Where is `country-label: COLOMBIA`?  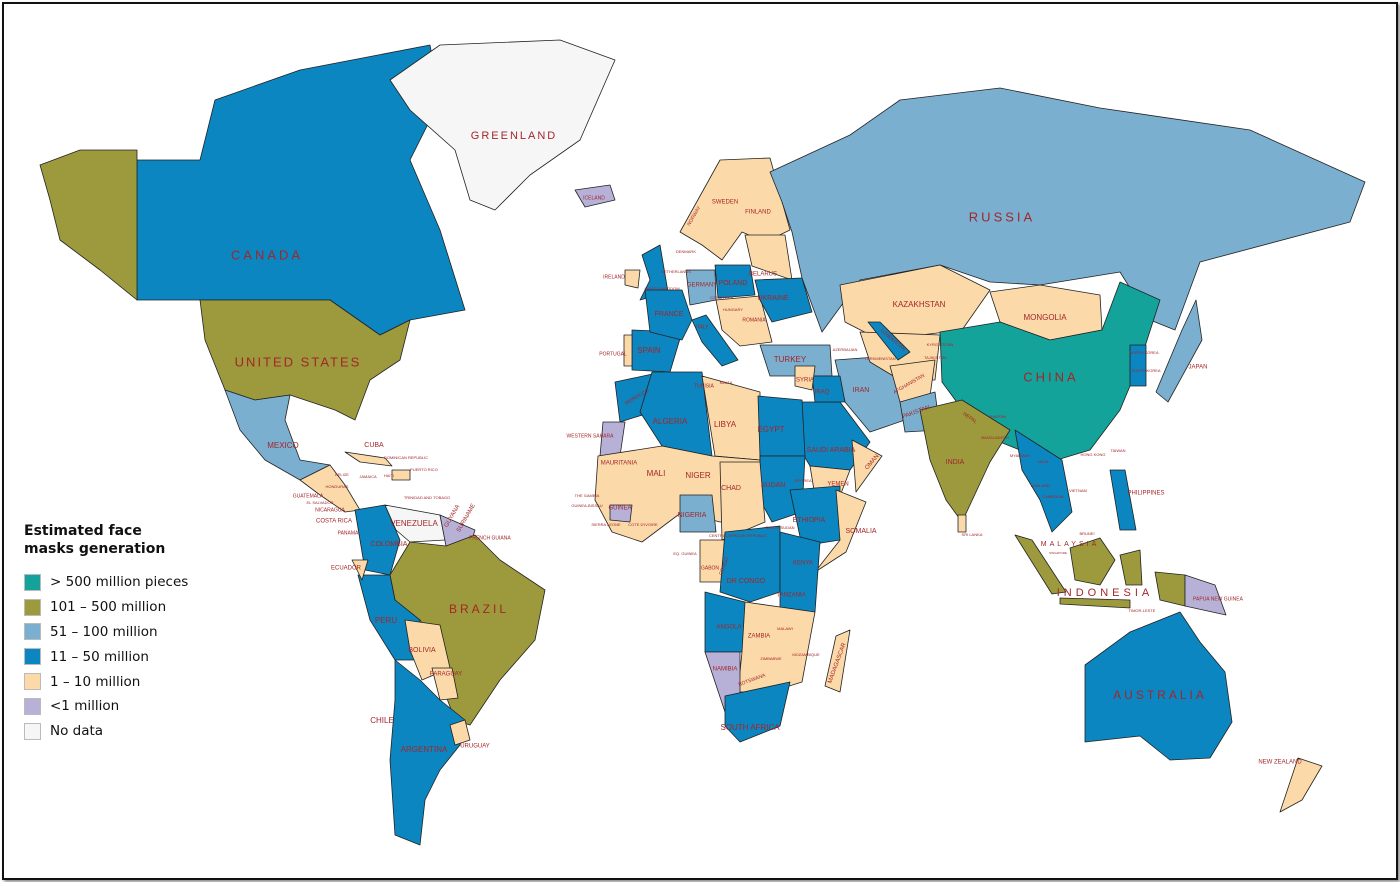 country-label: COLOMBIA is located at coordinates (389, 544).